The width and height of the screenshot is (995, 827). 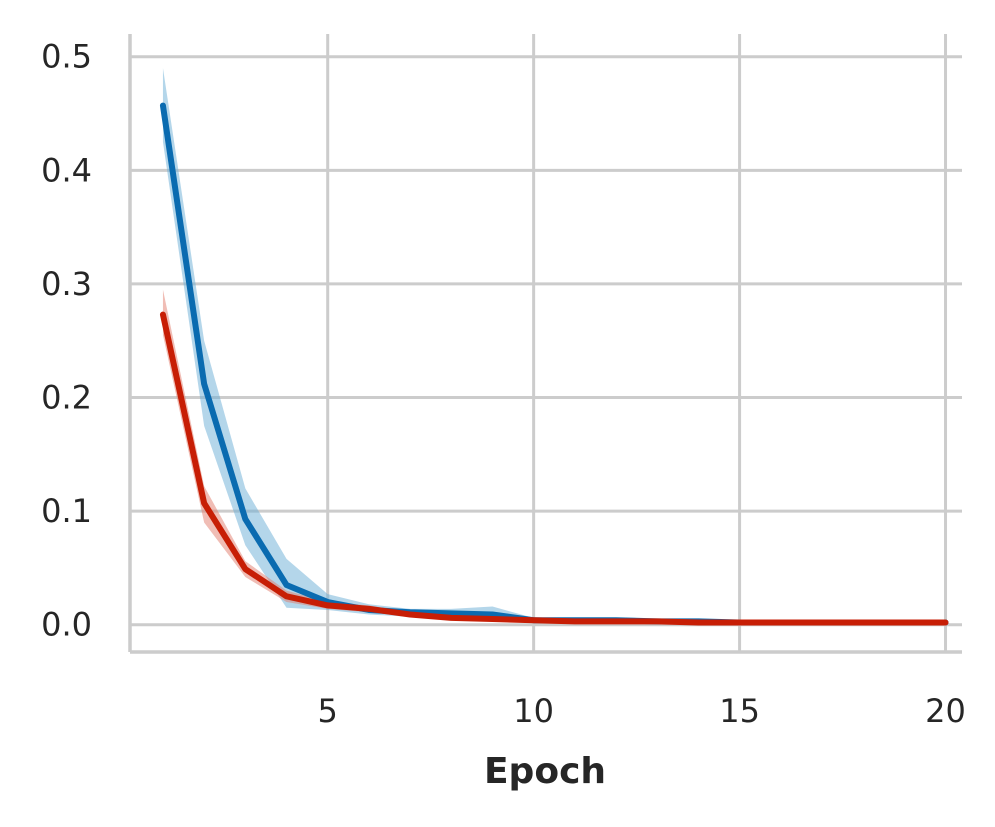 What do you see at coordinates (66, 170) in the screenshot?
I see `y-tick-label: 0.4` at bounding box center [66, 170].